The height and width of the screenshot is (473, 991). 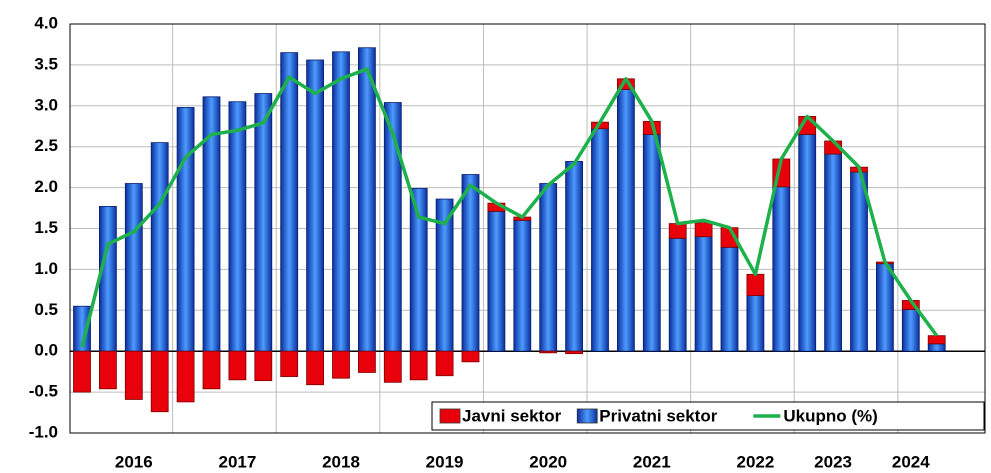 I want to click on x-tick-label: 2017, so click(x=237, y=461).